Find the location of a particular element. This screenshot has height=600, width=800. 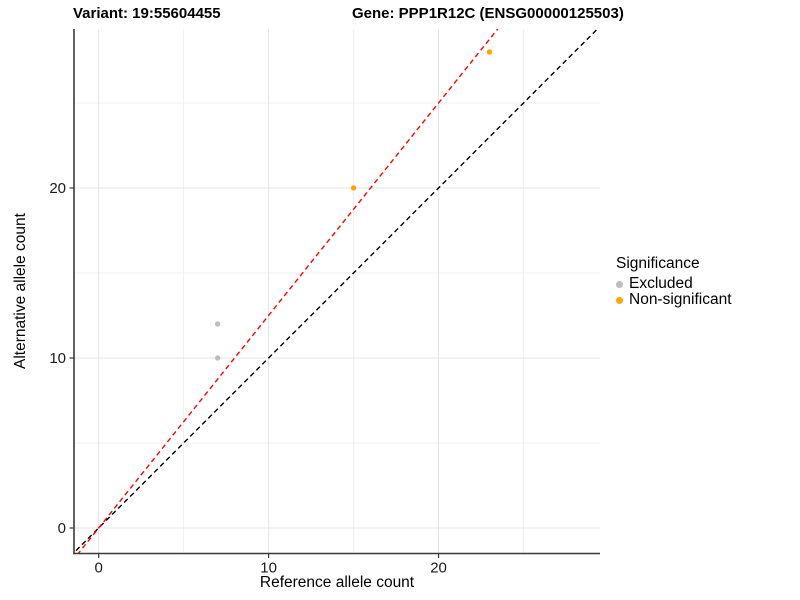

variant-title: Variant: 19:55604455 is located at coordinates (147, 13).